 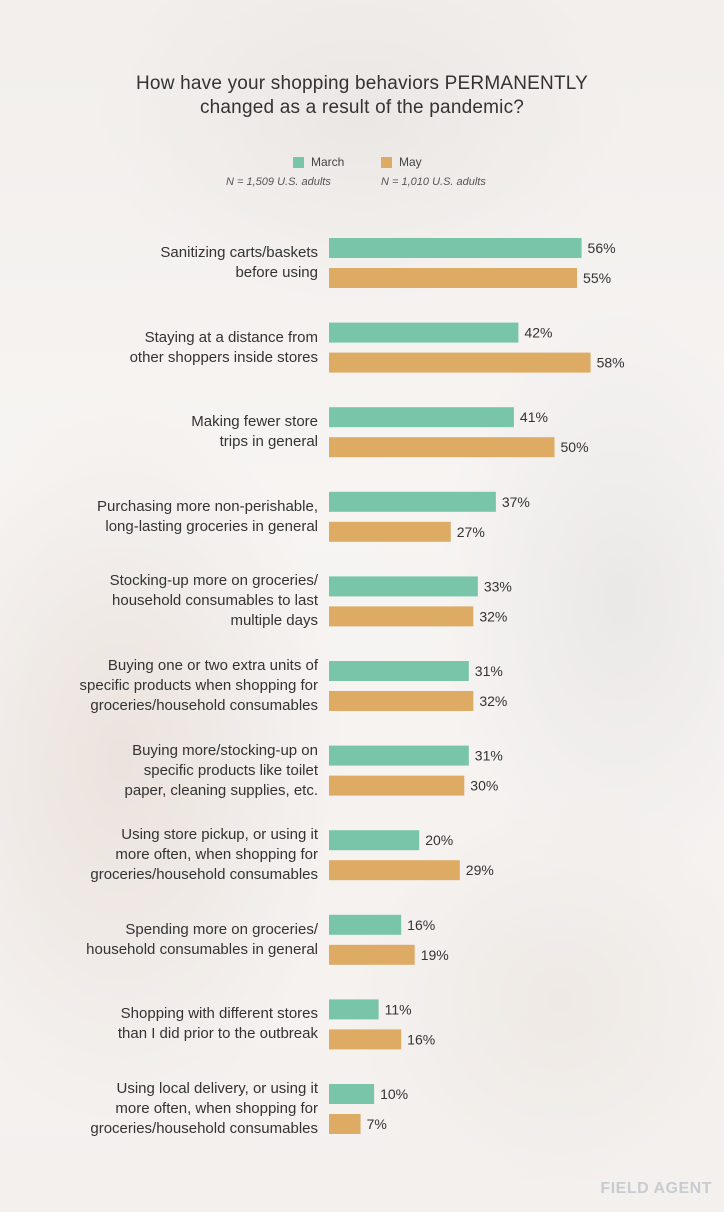 What do you see at coordinates (394, 1094) in the screenshot?
I see `data-label-march: 10%` at bounding box center [394, 1094].